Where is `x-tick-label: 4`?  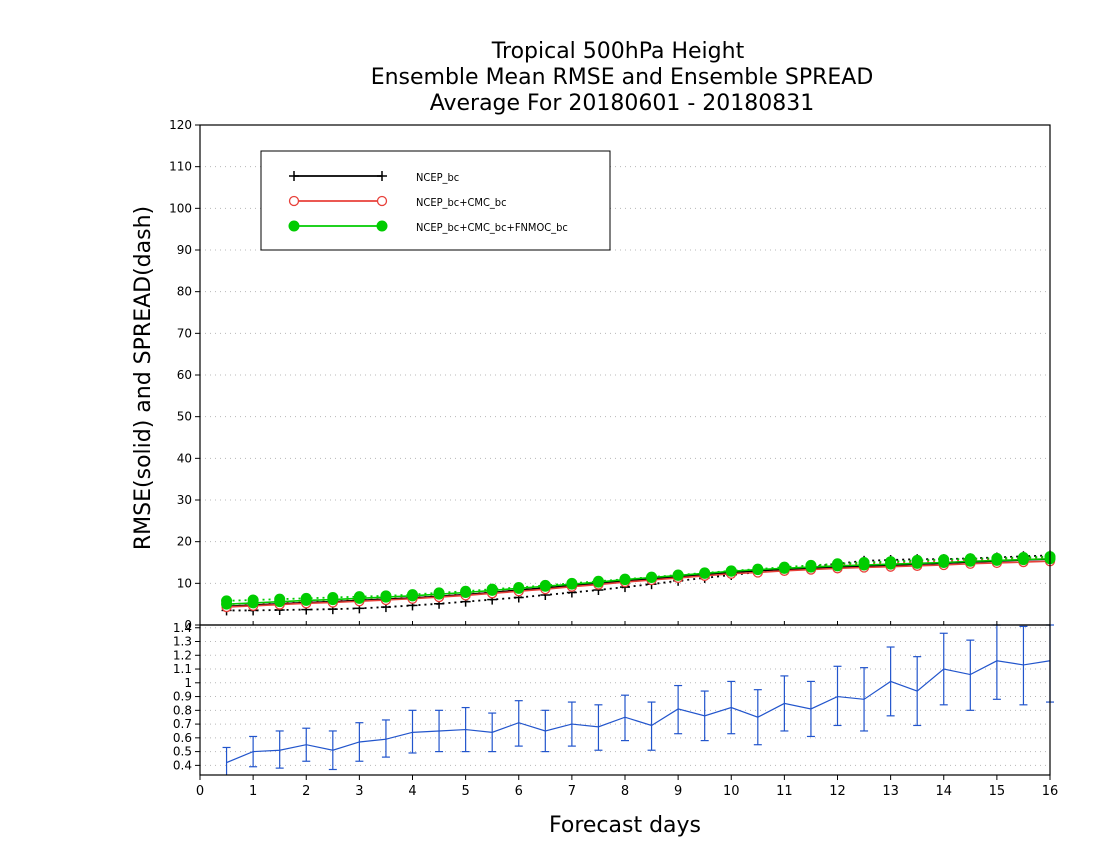
x-tick-label: 4 is located at coordinates (412, 791).